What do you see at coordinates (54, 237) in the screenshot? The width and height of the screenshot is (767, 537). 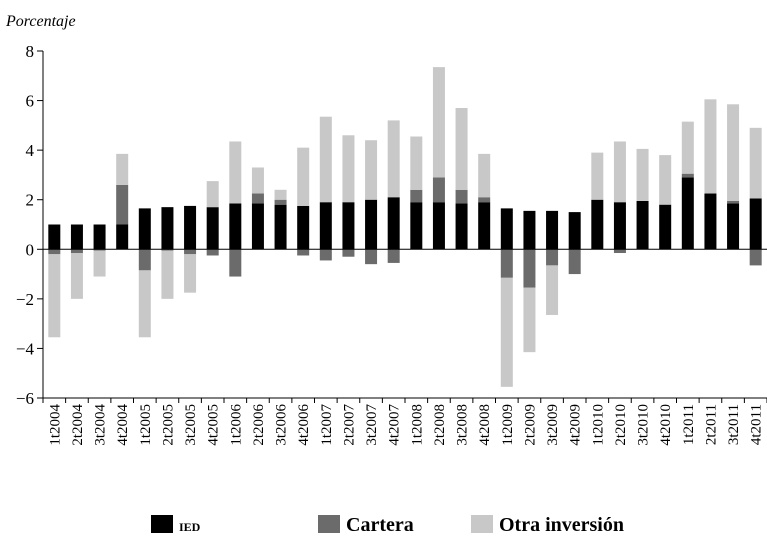 I see `bar-ied-1t2004` at bounding box center [54, 237].